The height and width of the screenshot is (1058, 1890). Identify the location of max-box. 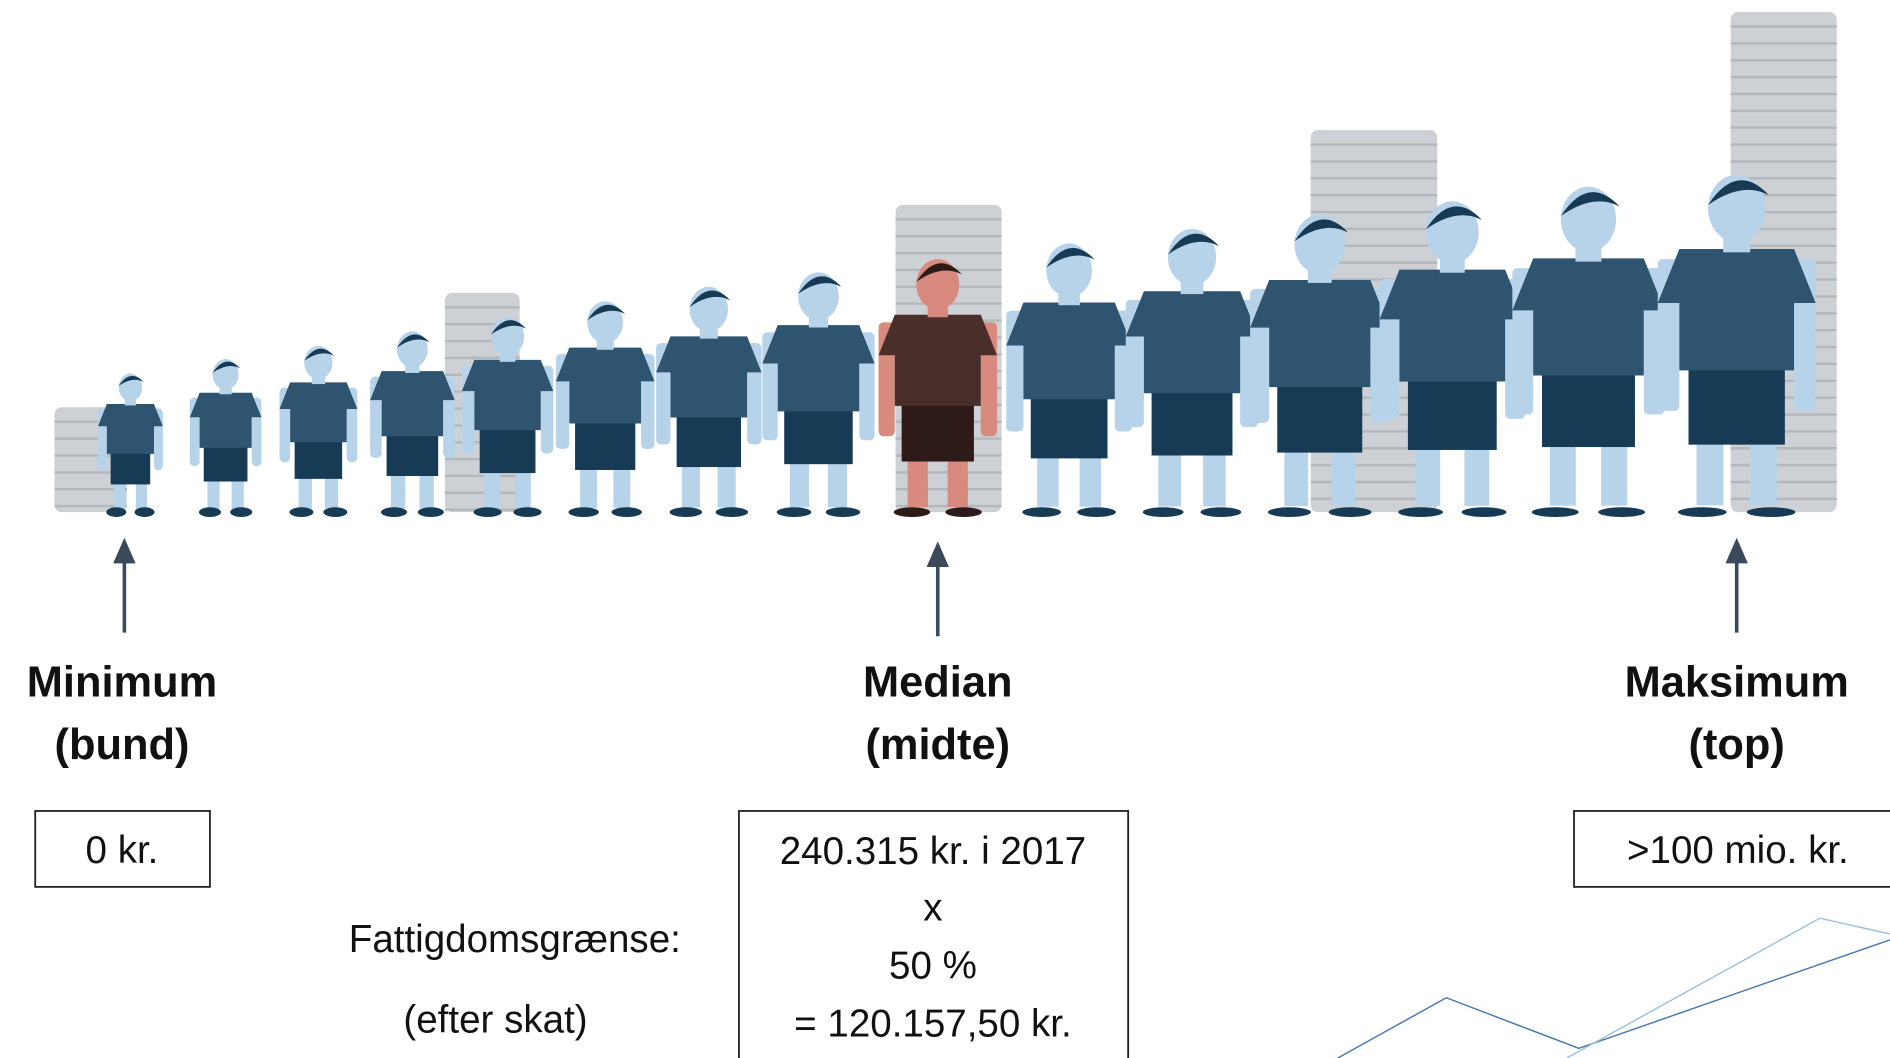
(1731, 849).